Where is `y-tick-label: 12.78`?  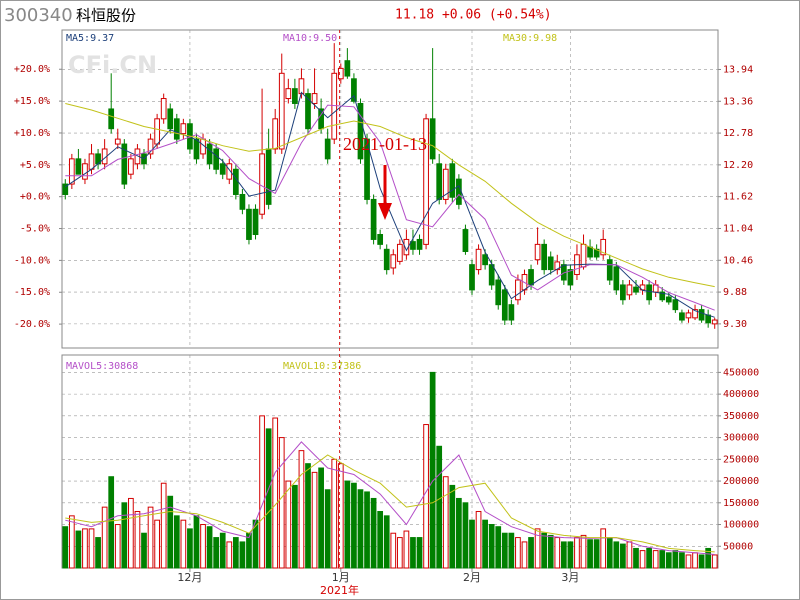
y-tick-label: 12.78 is located at coordinates (738, 133).